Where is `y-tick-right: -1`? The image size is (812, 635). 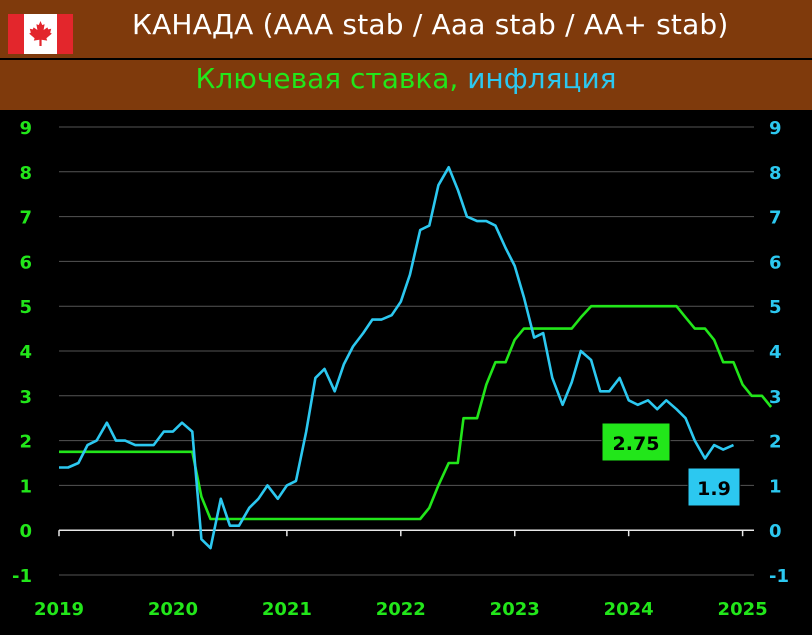
y-tick-right: -1 is located at coordinates (779, 576).